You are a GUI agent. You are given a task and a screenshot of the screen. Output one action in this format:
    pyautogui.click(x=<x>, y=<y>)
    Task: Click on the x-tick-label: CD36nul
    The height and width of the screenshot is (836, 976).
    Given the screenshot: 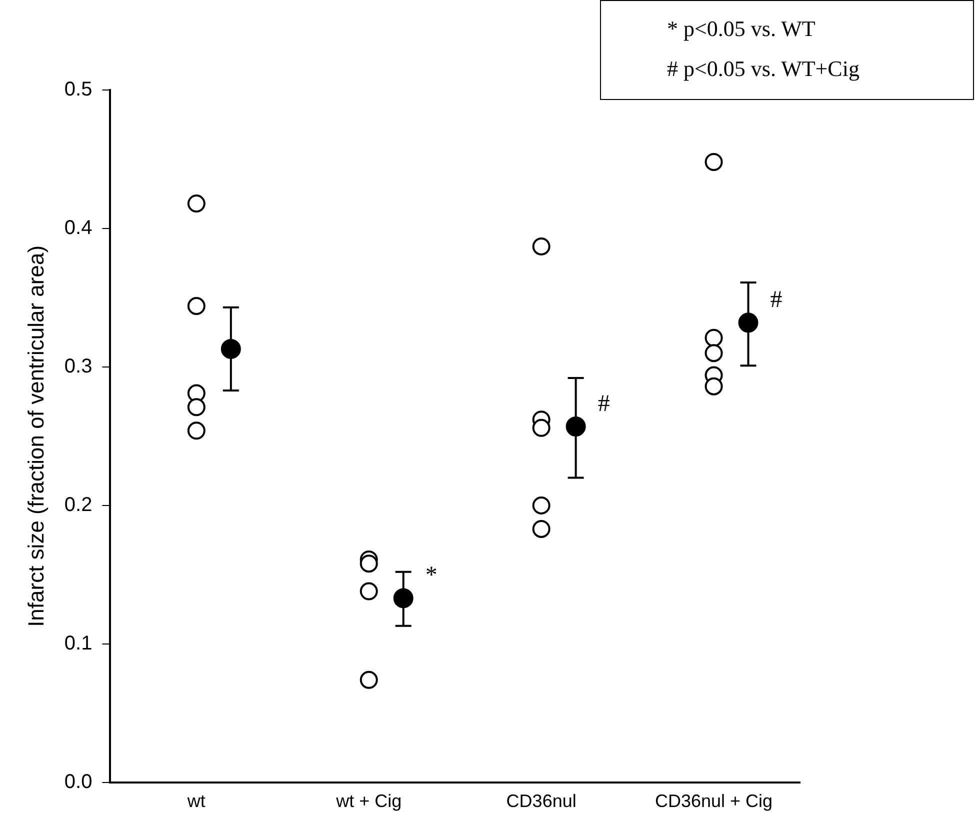 What is the action you would take?
    pyautogui.click(x=541, y=801)
    